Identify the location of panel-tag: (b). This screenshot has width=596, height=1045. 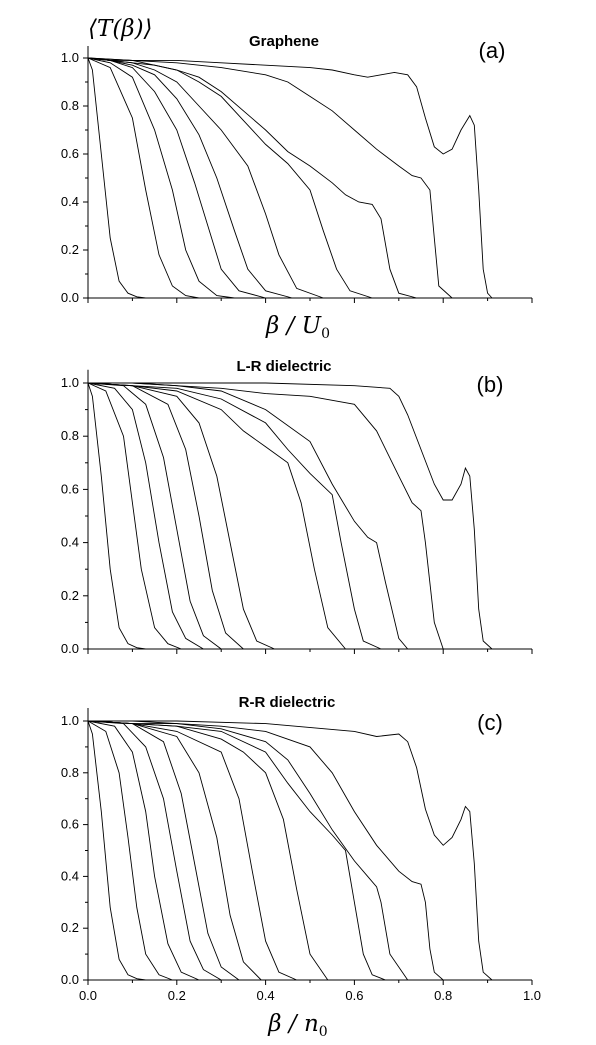
(490, 384).